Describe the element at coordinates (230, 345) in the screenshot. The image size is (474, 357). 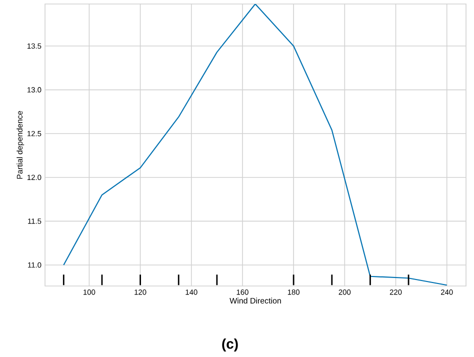
I see `text: (c)` at that location.